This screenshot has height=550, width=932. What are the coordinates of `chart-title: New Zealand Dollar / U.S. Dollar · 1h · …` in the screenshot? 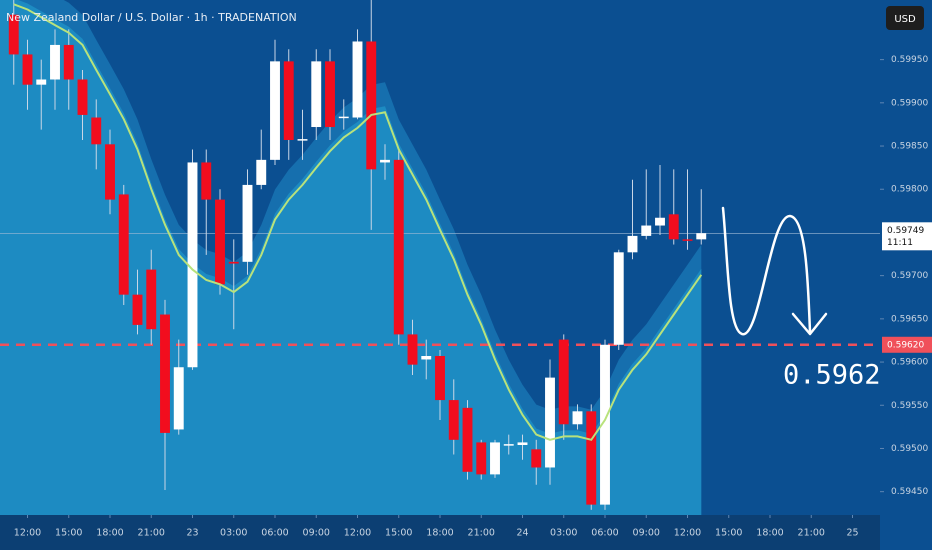 It's located at (151, 17).